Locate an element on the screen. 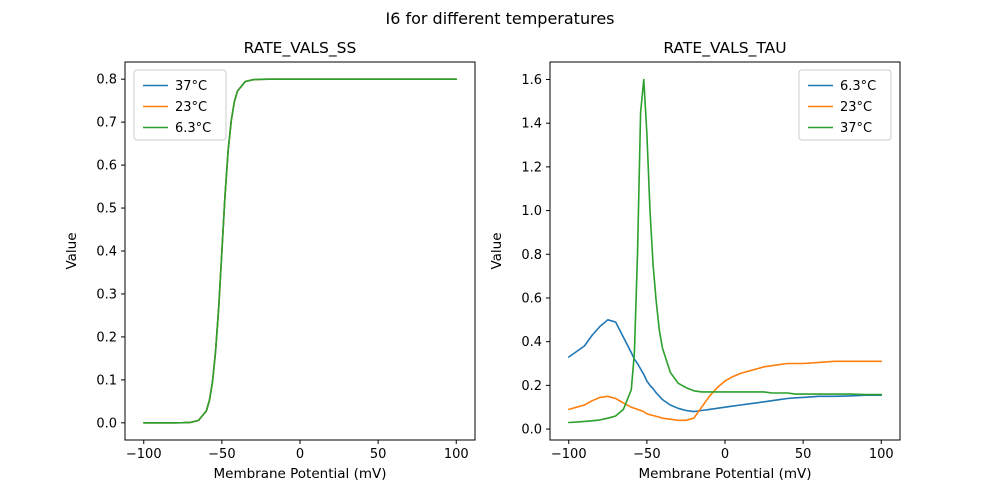 This screenshot has height=500, width=1000. chart-title: RATE_VALS_SS is located at coordinates (300, 48).